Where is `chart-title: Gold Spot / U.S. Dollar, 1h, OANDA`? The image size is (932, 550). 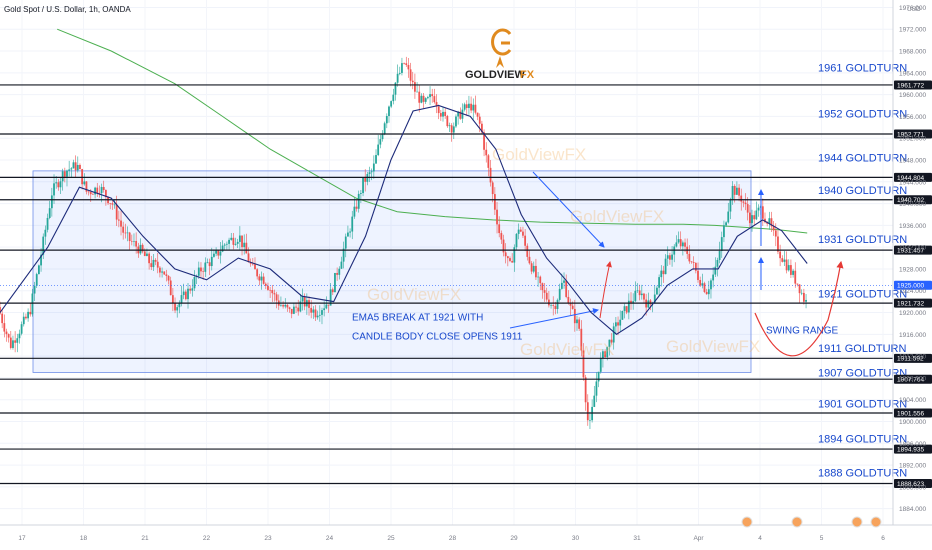
chart-title: Gold Spot / U.S. Dollar, 1h, OANDA is located at coordinates (67, 9).